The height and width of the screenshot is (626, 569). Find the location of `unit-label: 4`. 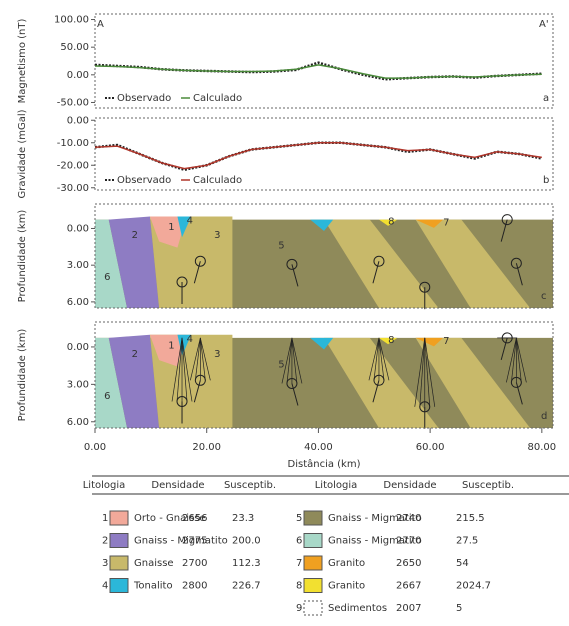

unit-label: 4 is located at coordinates (190, 221).